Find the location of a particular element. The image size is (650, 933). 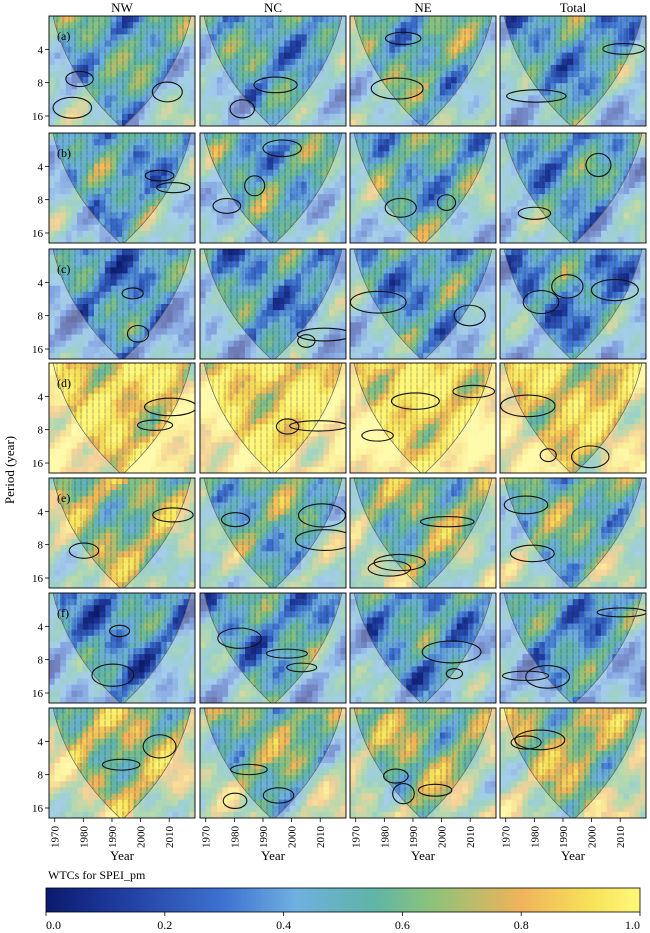

x-tick-label: 1970 is located at coordinates (507, 837).